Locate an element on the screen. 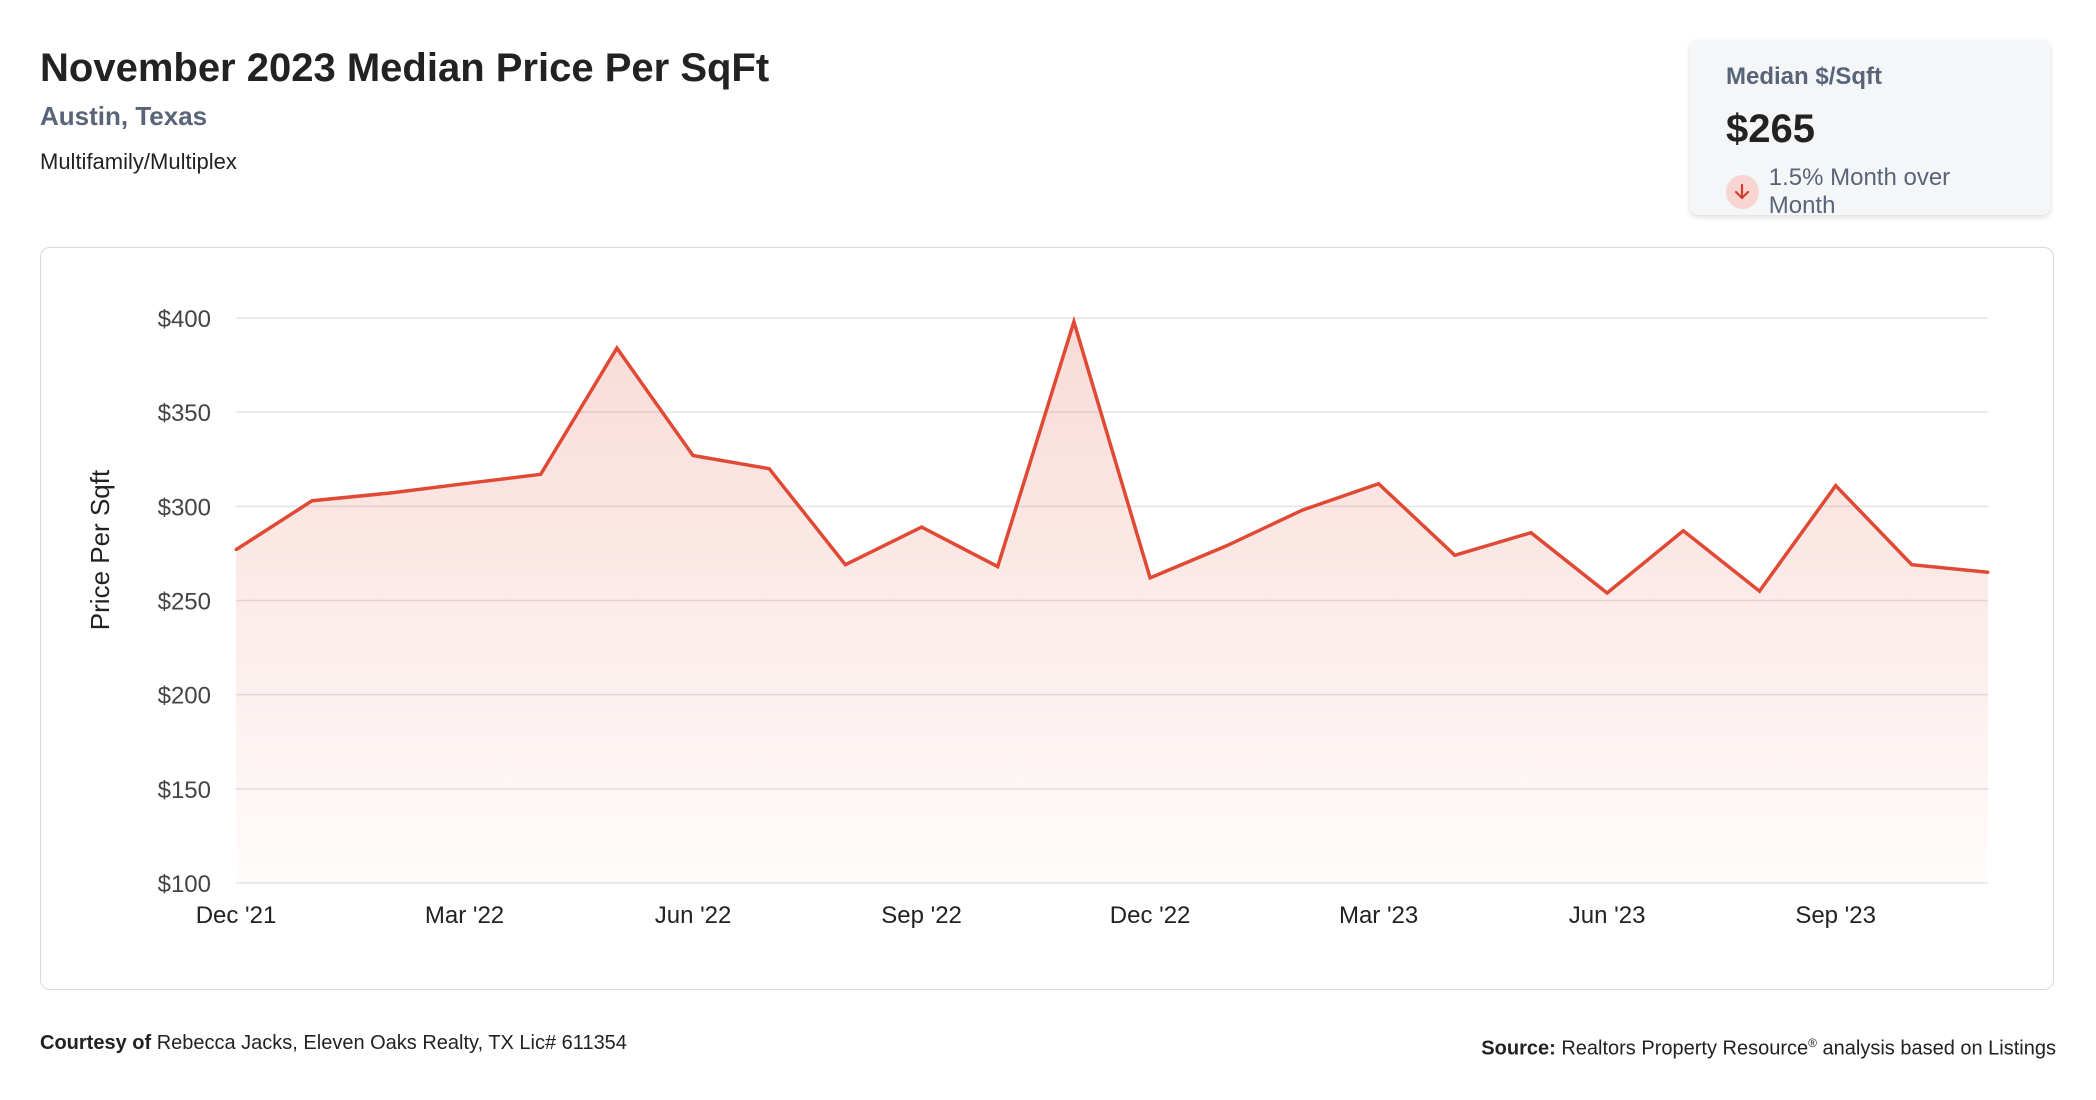 The image size is (2096, 1100). y-tick-label: $350 is located at coordinates (184, 413).